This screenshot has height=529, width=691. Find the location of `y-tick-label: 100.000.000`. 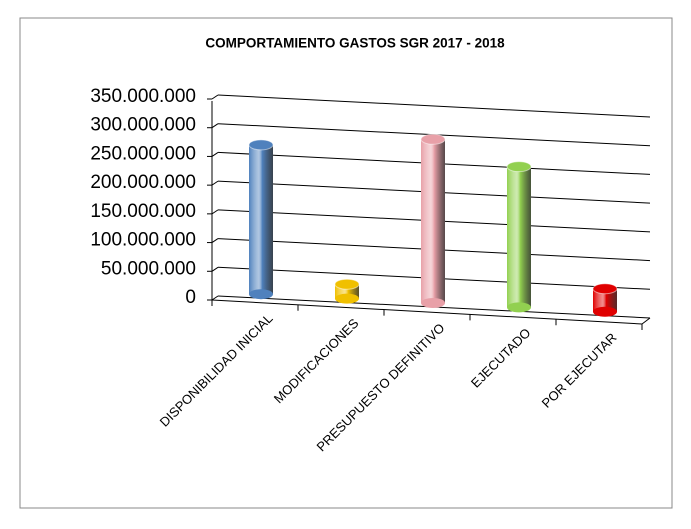

y-tick-label: 100.000.000 is located at coordinates (143, 240).